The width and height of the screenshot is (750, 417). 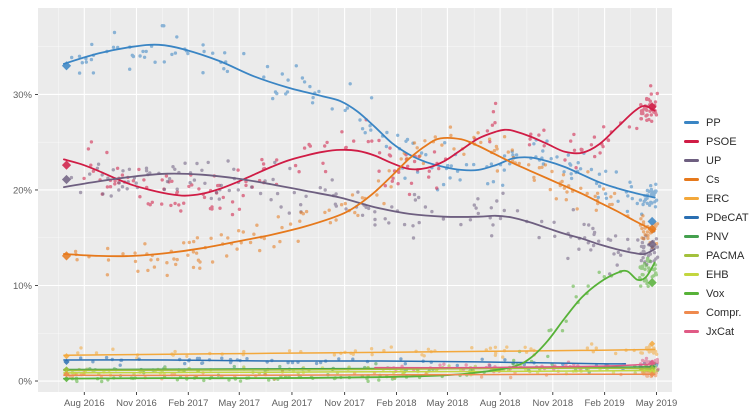 I want to click on legend-item-Vox: Vox, so click(x=716, y=293).